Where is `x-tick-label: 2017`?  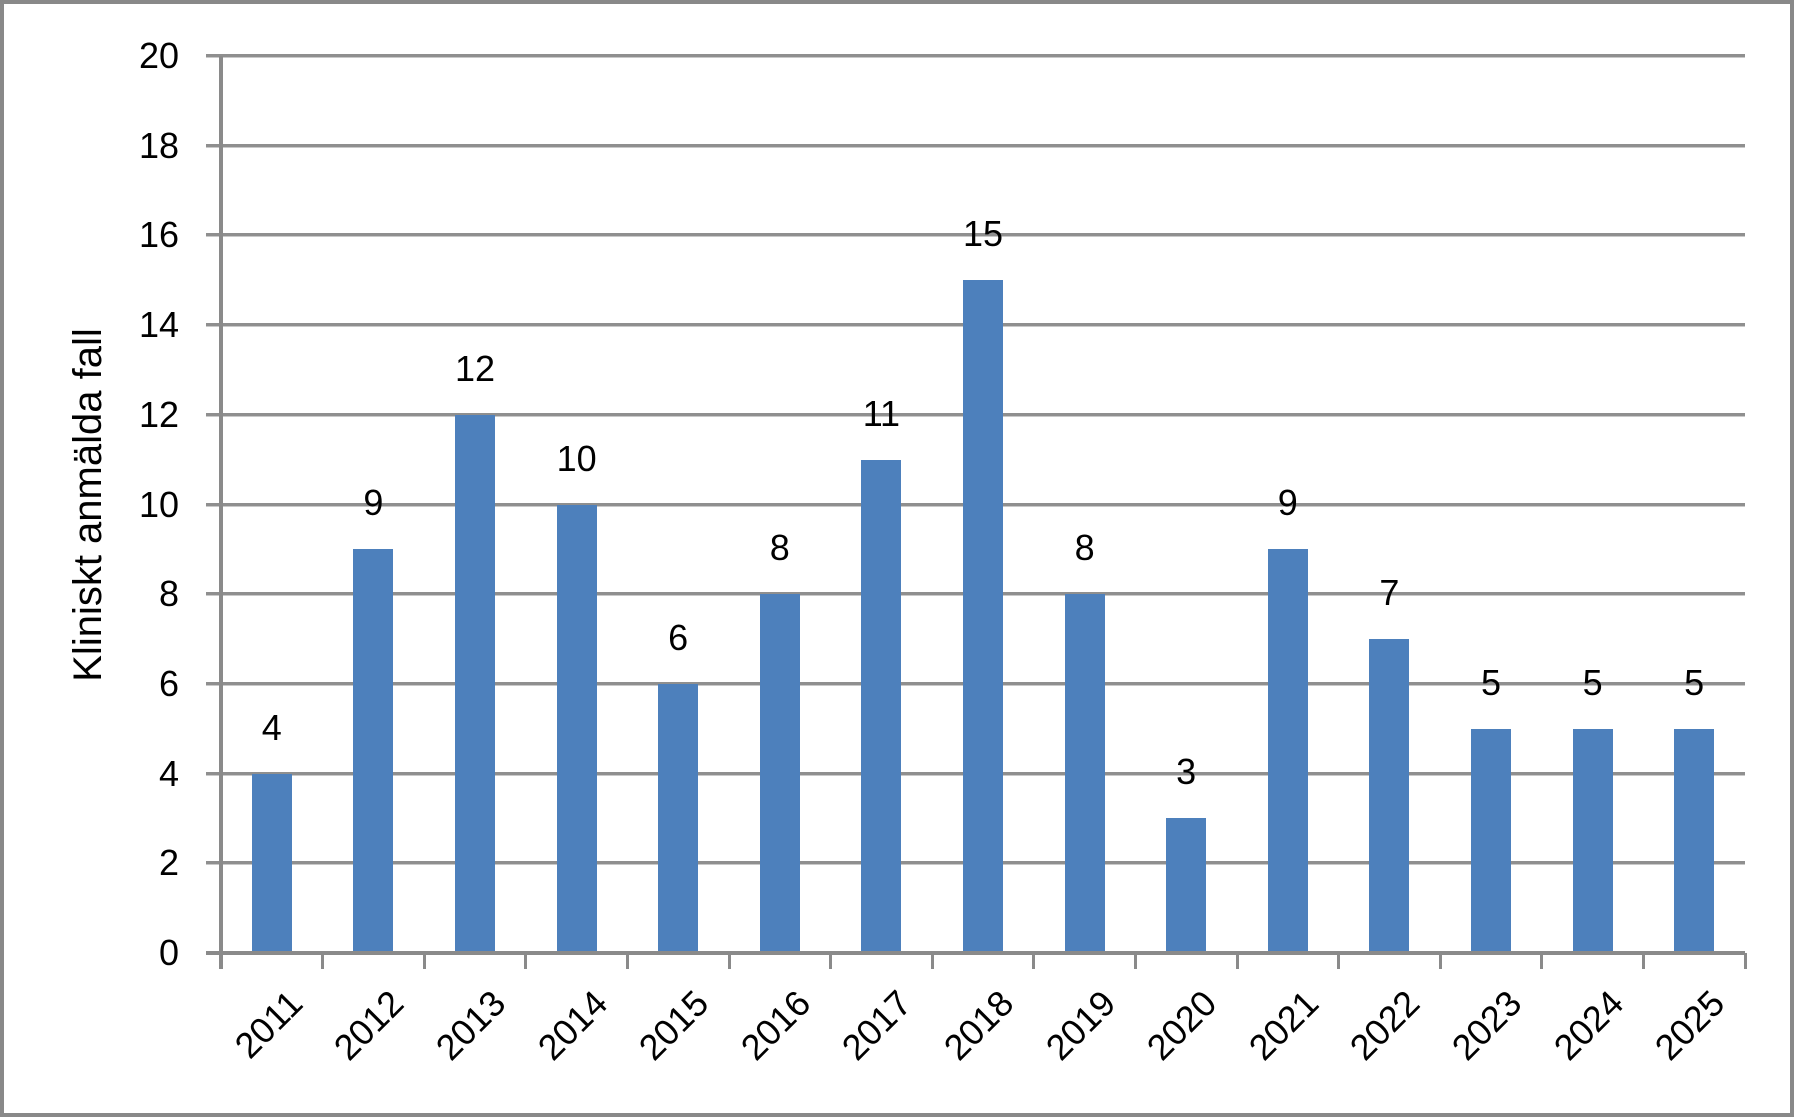
x-tick-label: 2017 is located at coordinates (877, 1025).